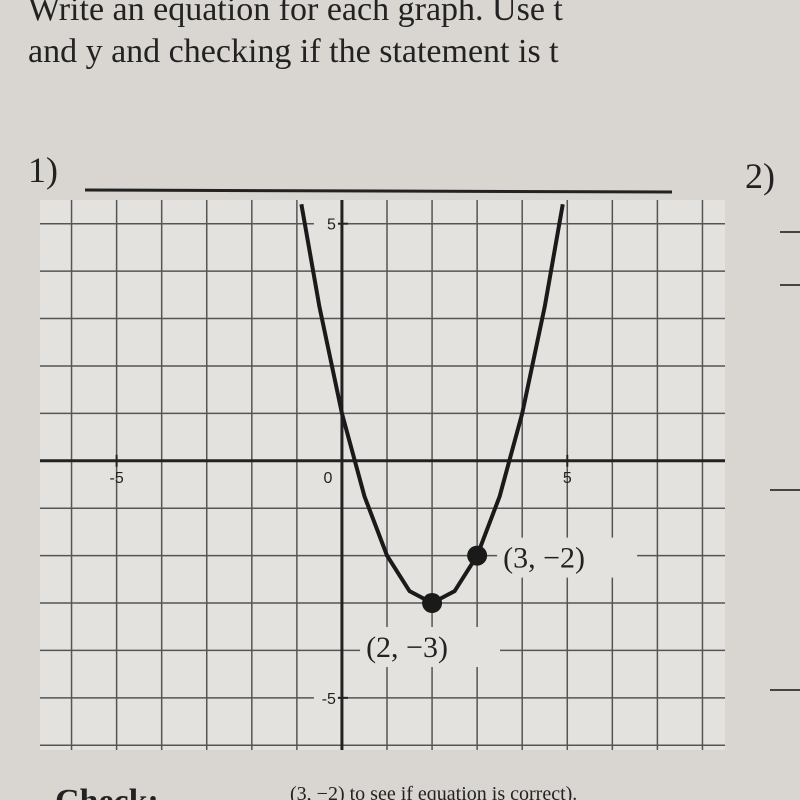  What do you see at coordinates (331, 225) in the screenshot?
I see `y-tick-label: 5` at bounding box center [331, 225].